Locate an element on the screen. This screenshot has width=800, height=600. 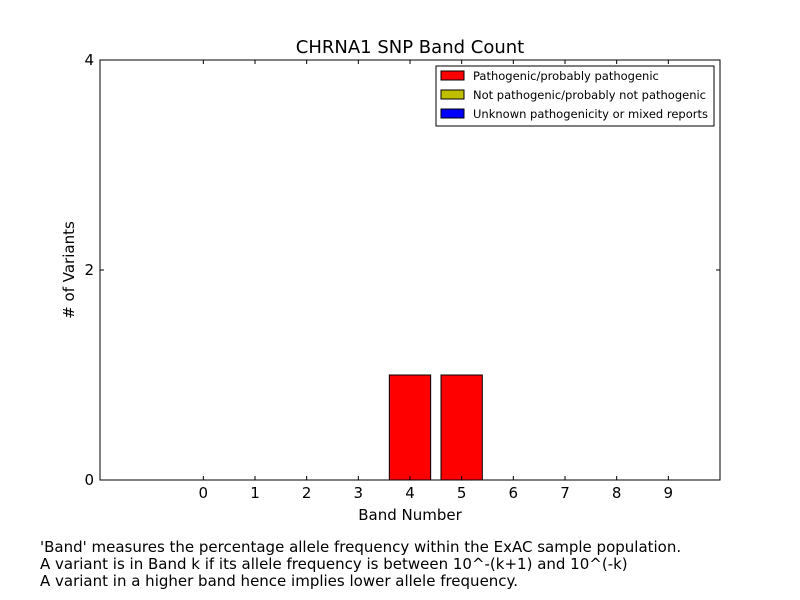
x-tick-label: 3 is located at coordinates (359, 493).